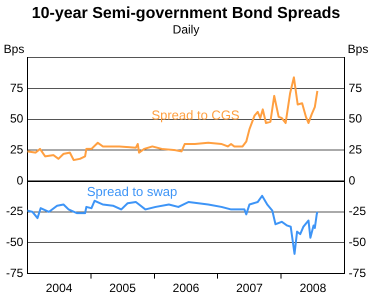  I want to click on y2-tick-label: -75, so click(357, 273).